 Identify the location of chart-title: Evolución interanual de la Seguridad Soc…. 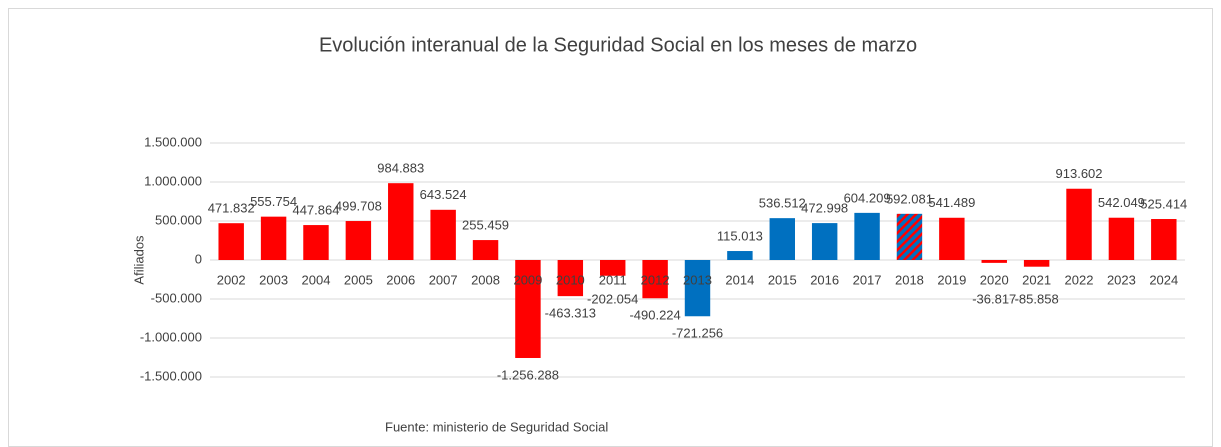
(618, 45).